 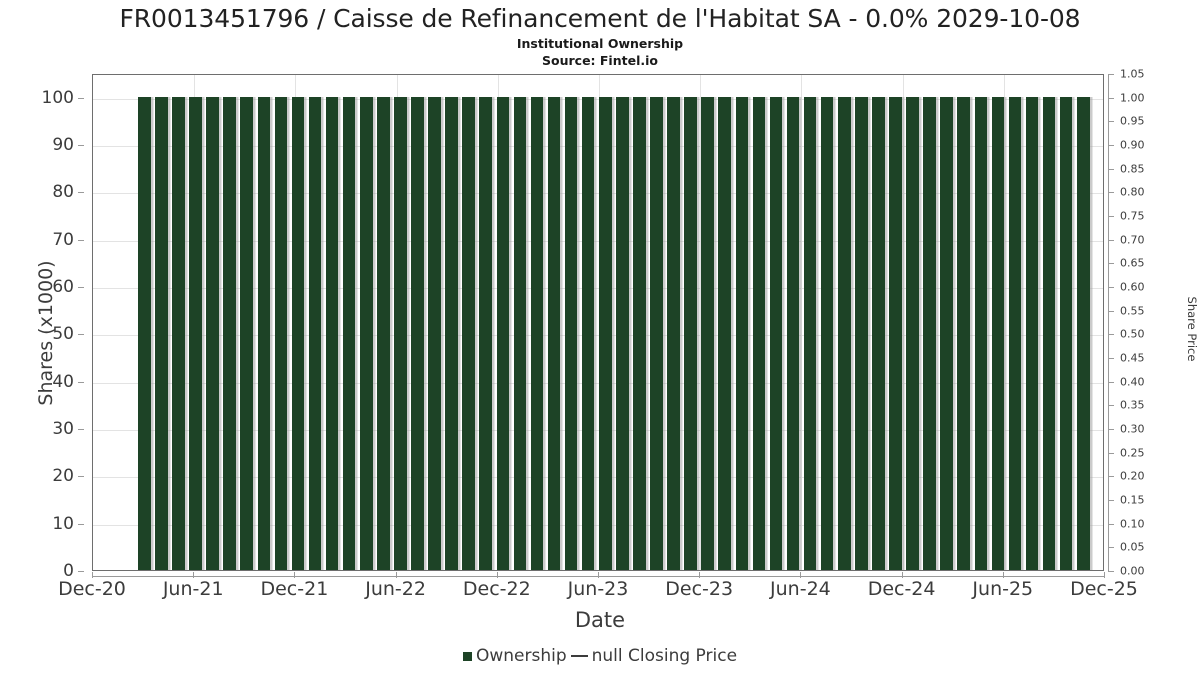 What do you see at coordinates (1132, 192) in the screenshot?
I see `y-axis-right-tick-label: 0.80` at bounding box center [1132, 192].